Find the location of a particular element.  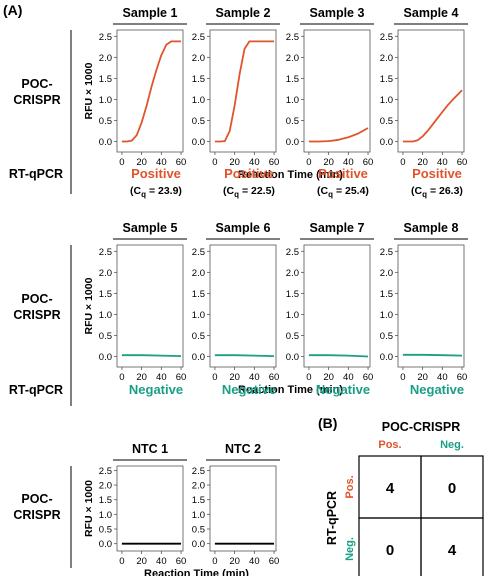

chart-panel-8: Sample 8 0.0 0.5 1.0 1.5 2.0 2.5 0 20 40 60 is located at coordinates (424, 302).